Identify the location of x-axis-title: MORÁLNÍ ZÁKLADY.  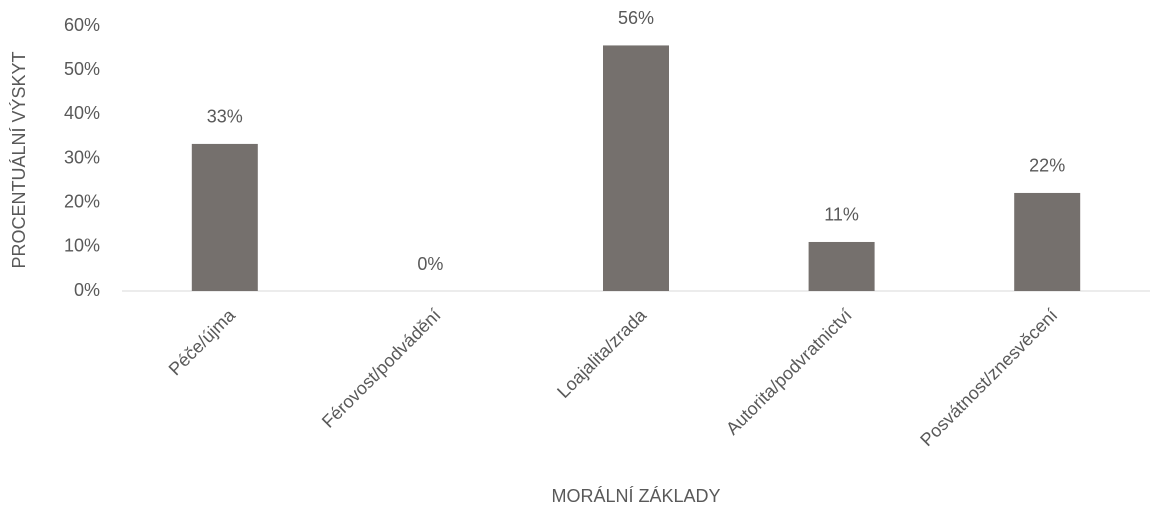
(635, 496).